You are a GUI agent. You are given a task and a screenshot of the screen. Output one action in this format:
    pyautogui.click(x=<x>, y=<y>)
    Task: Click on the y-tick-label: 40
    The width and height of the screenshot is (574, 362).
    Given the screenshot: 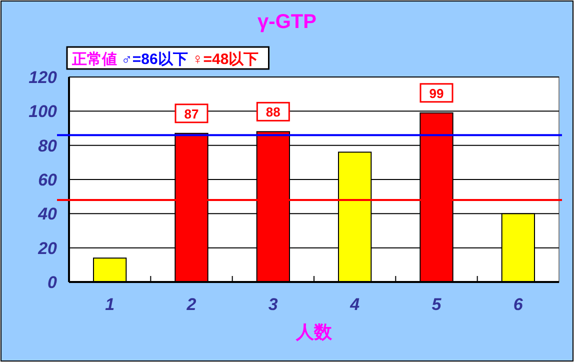 What is the action you would take?
    pyautogui.click(x=47, y=214)
    